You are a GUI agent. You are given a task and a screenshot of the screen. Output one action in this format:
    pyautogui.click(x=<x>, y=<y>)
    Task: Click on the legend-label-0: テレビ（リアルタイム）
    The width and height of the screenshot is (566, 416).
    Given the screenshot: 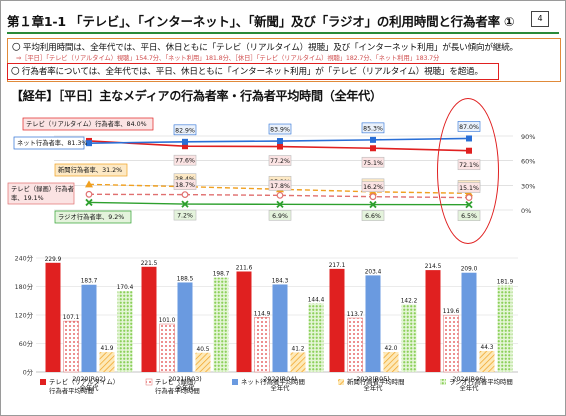 What is the action you would take?
    pyautogui.click(x=84, y=381)
    